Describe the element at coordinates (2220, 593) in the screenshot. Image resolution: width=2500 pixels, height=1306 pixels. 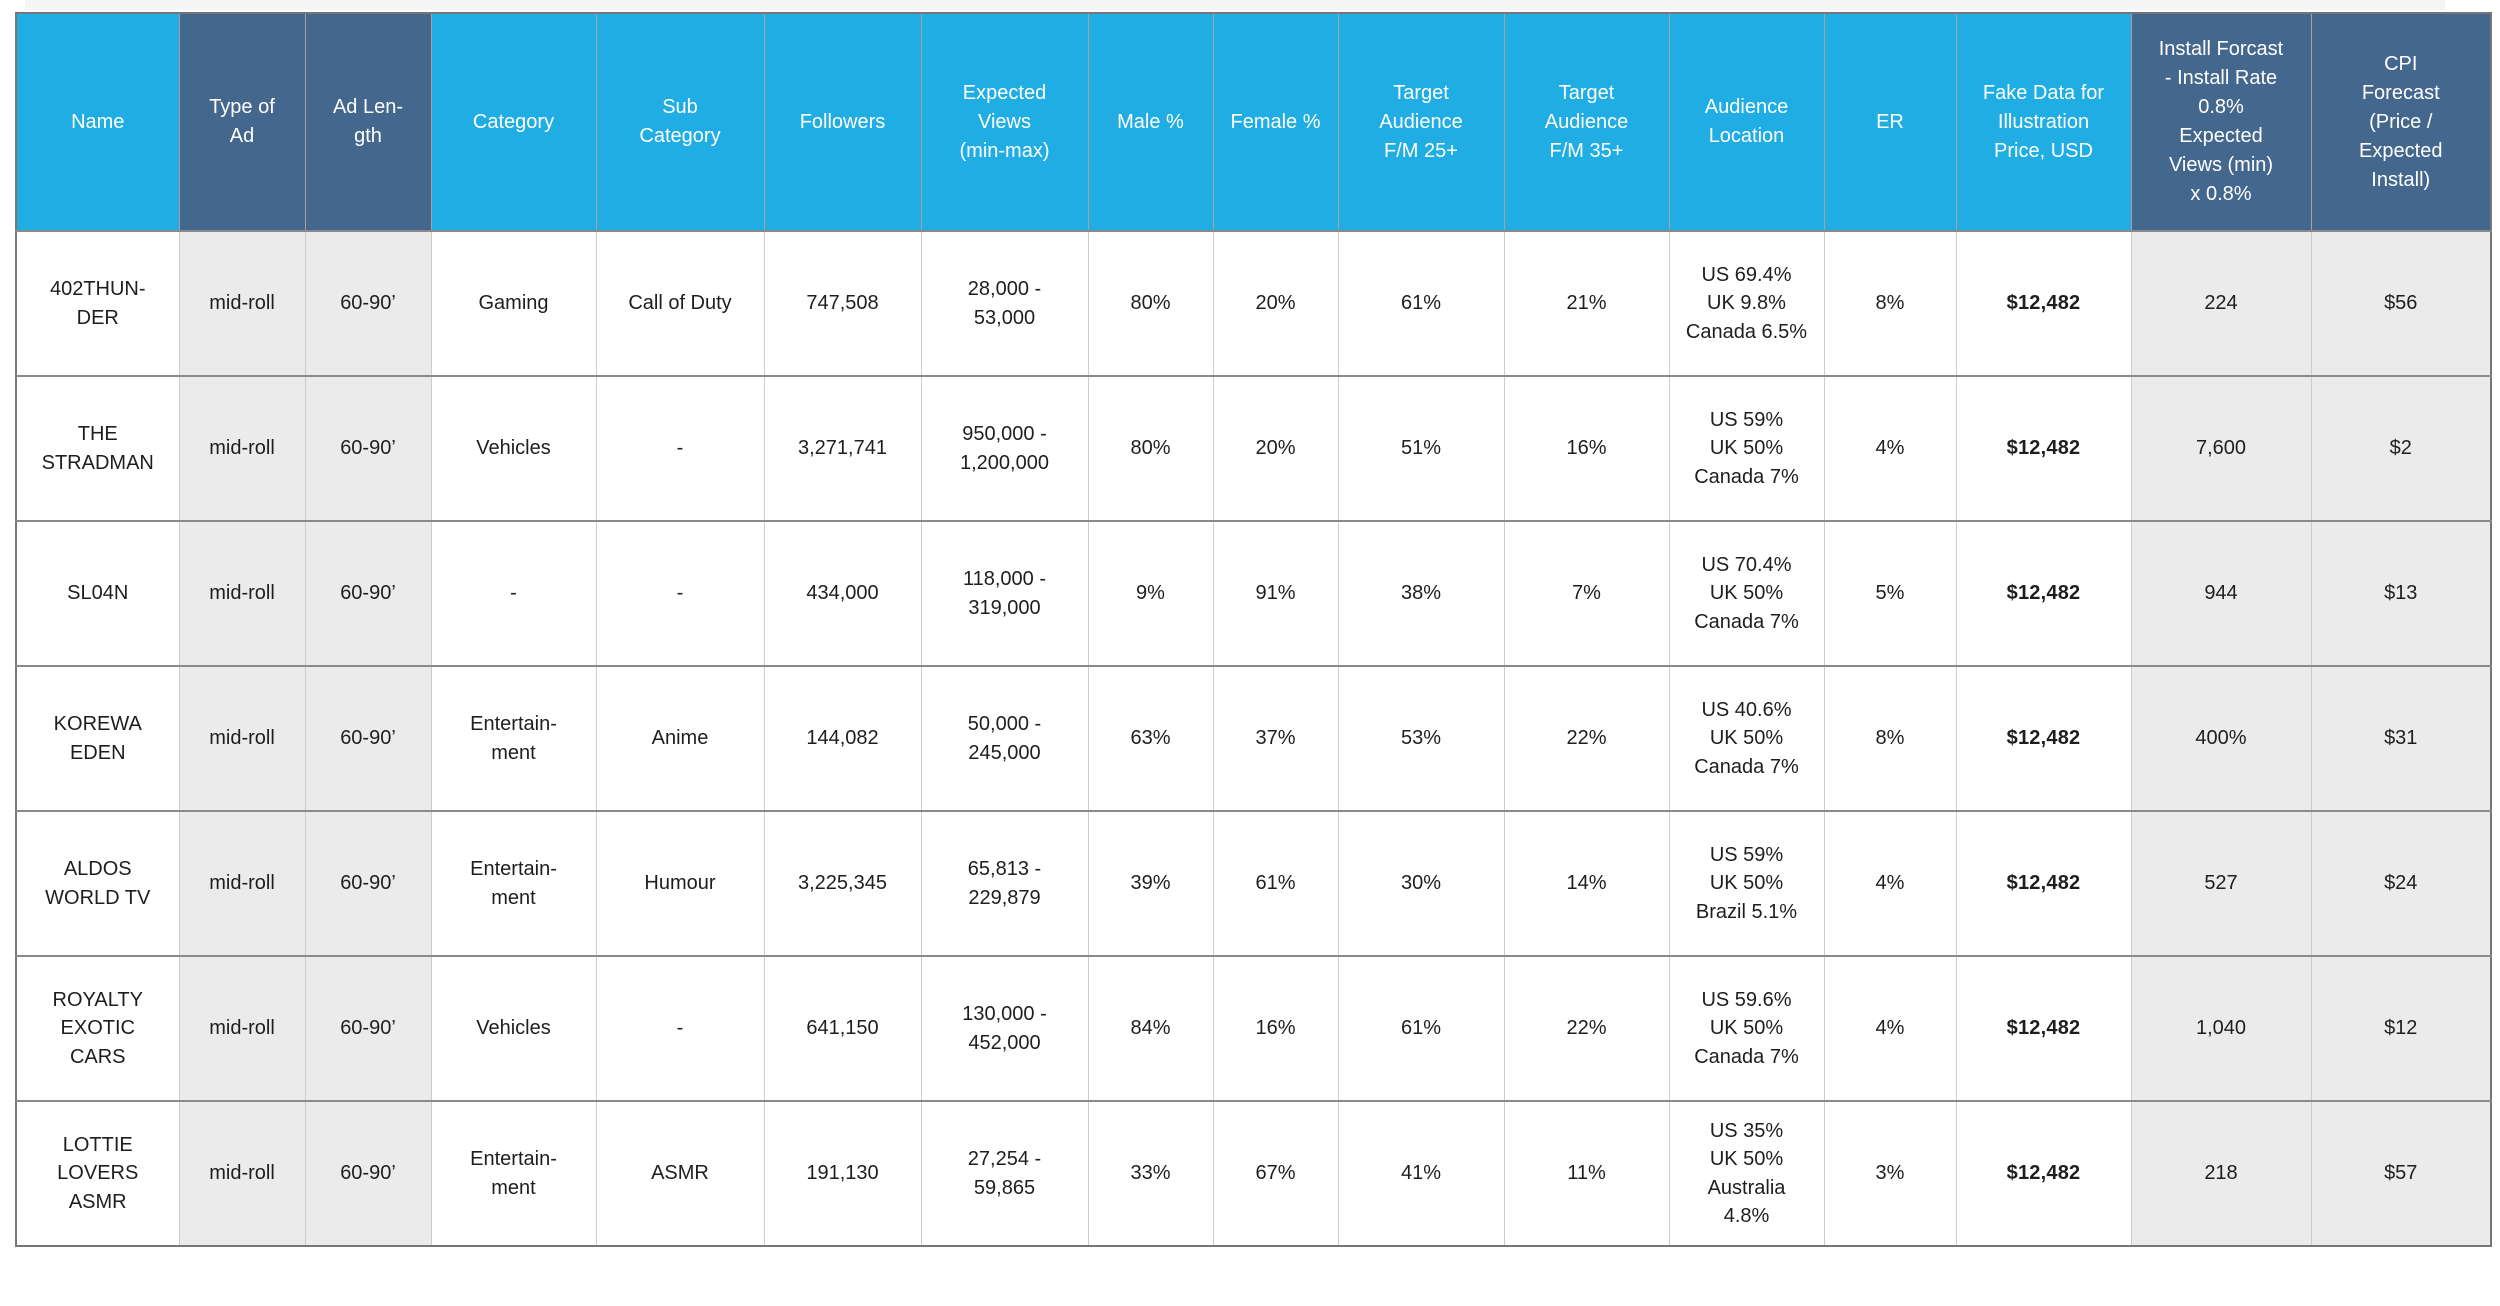
I see `cell-install_forecast: 944` at that location.